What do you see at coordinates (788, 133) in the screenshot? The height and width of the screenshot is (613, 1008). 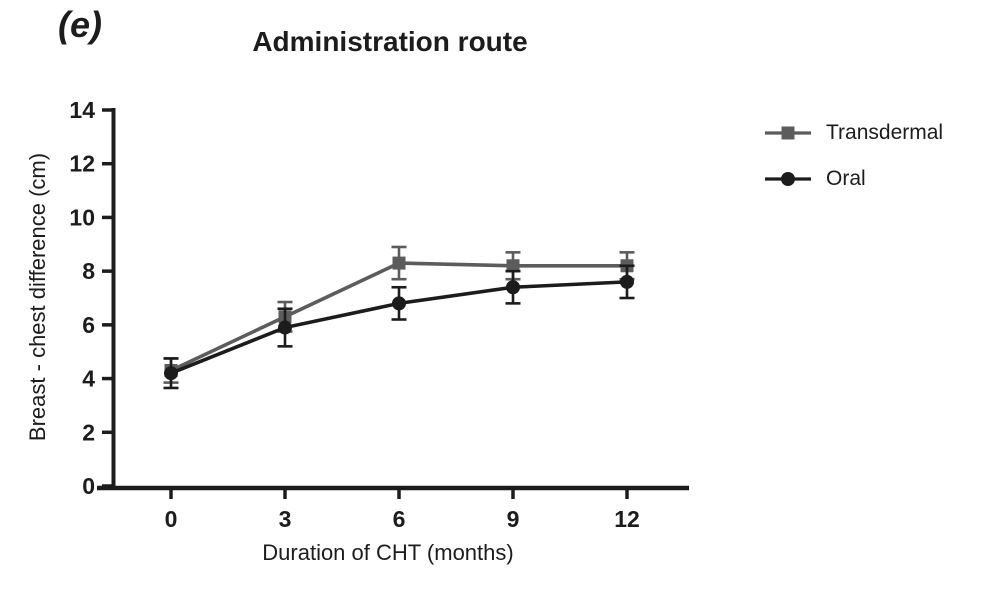 I see `transdermal-square-marker-icon` at bounding box center [788, 133].